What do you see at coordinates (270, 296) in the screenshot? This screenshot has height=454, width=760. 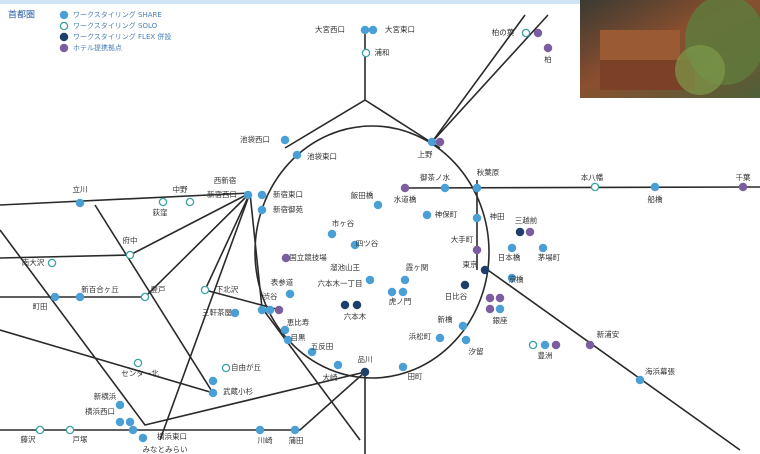 I see `station-label: 渋谷` at bounding box center [270, 296].